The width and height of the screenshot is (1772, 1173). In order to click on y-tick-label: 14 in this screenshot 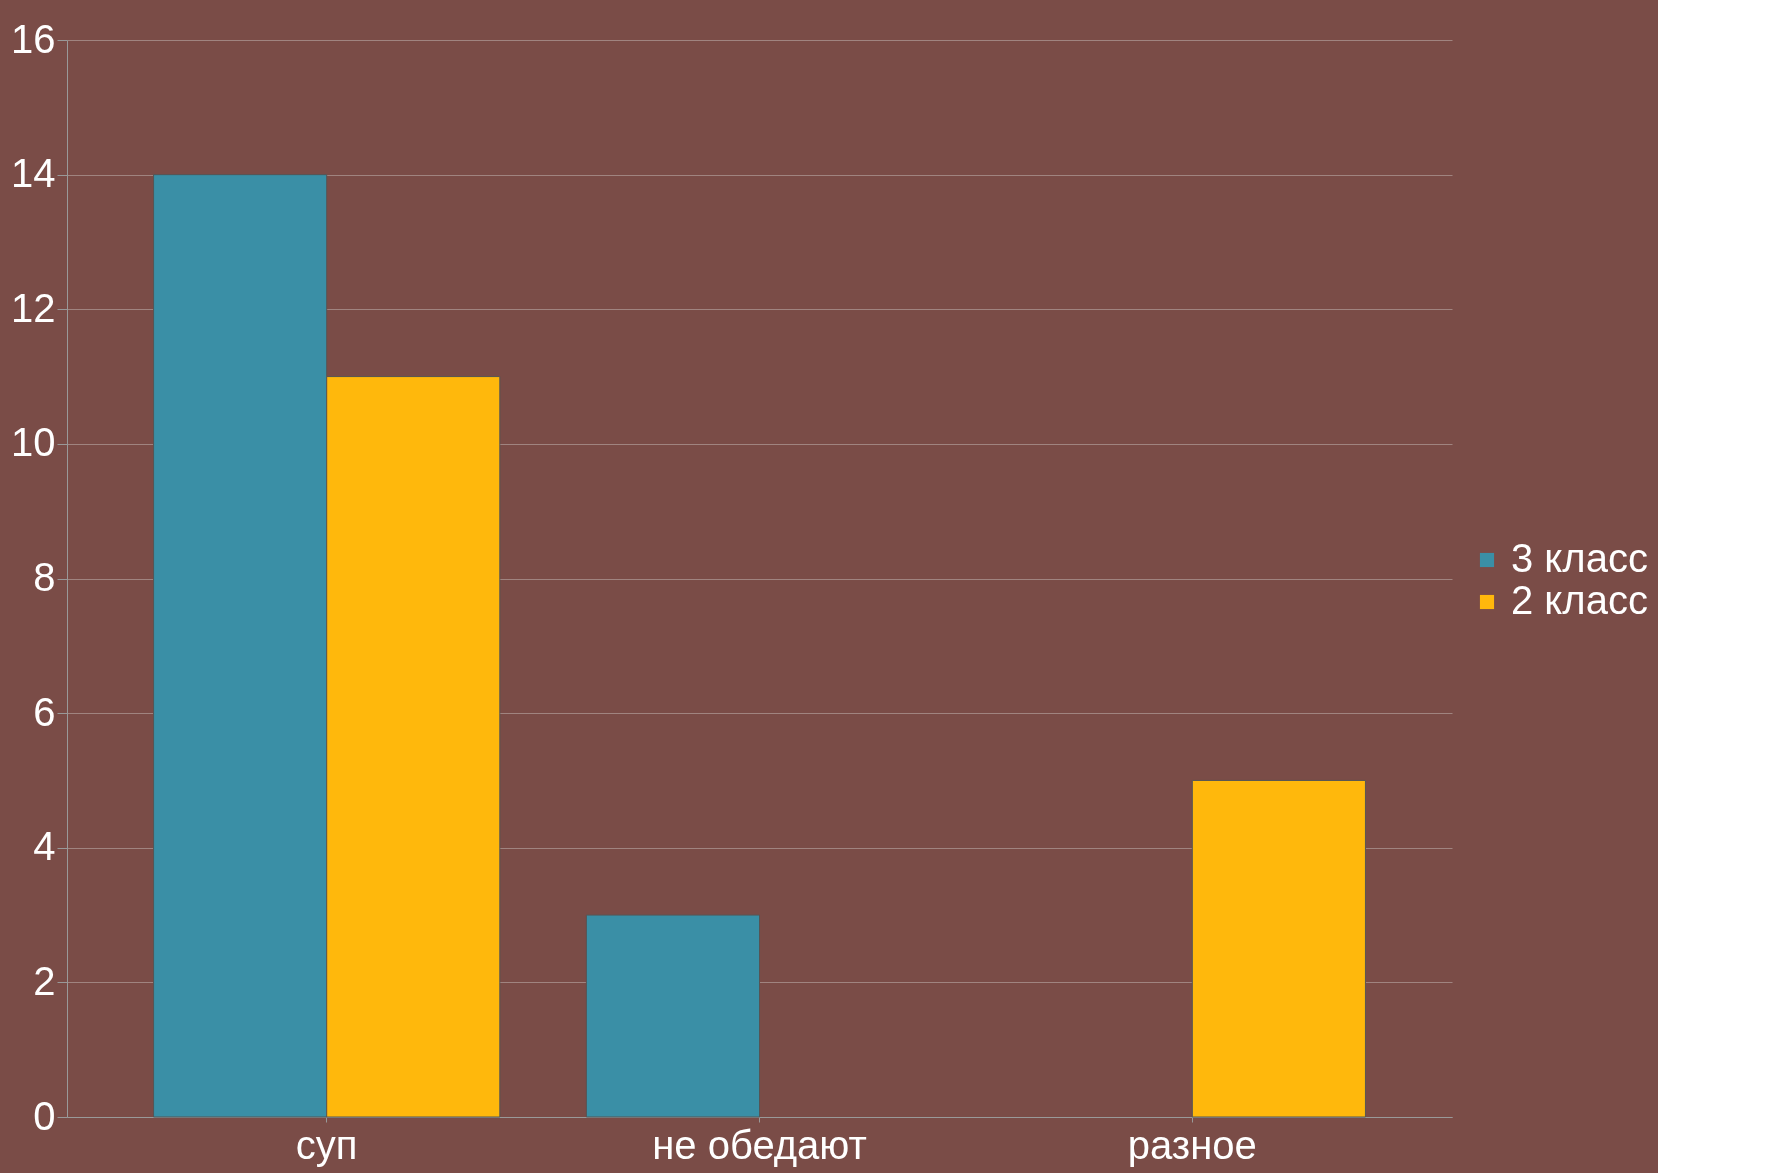, I will do `click(33, 173)`.